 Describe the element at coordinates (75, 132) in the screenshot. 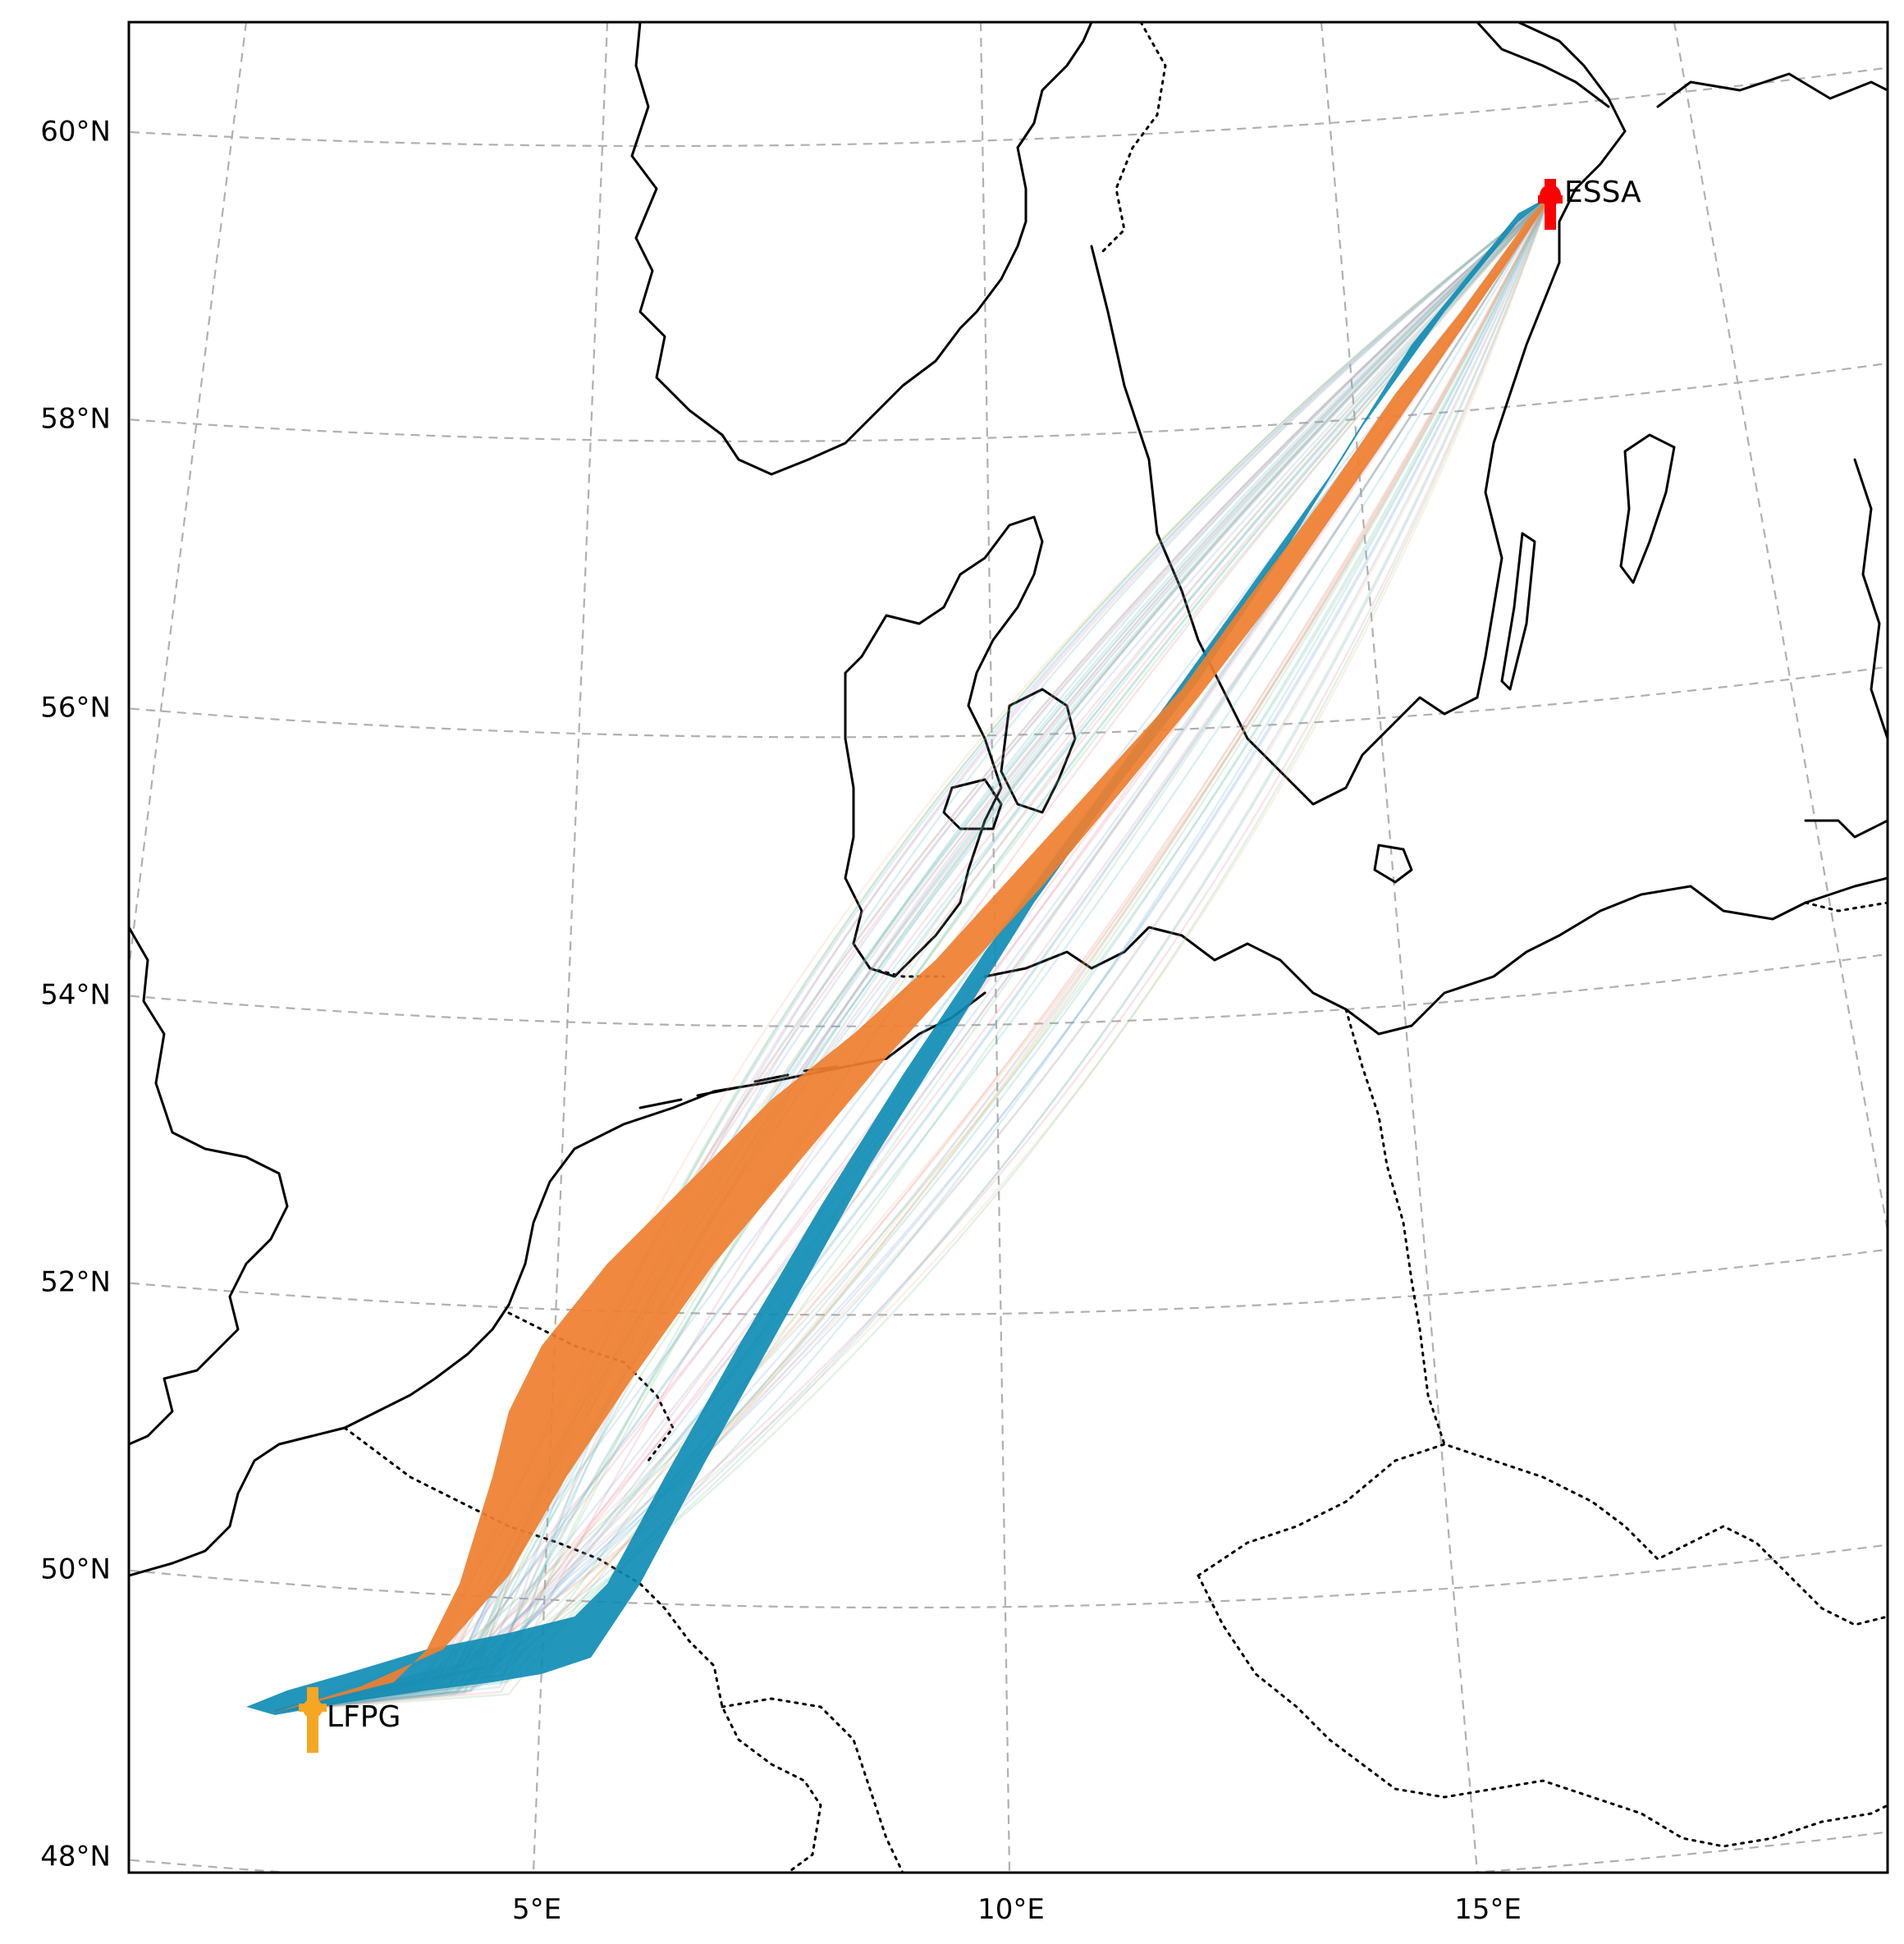

I see `lat-label-60: 60°N` at that location.